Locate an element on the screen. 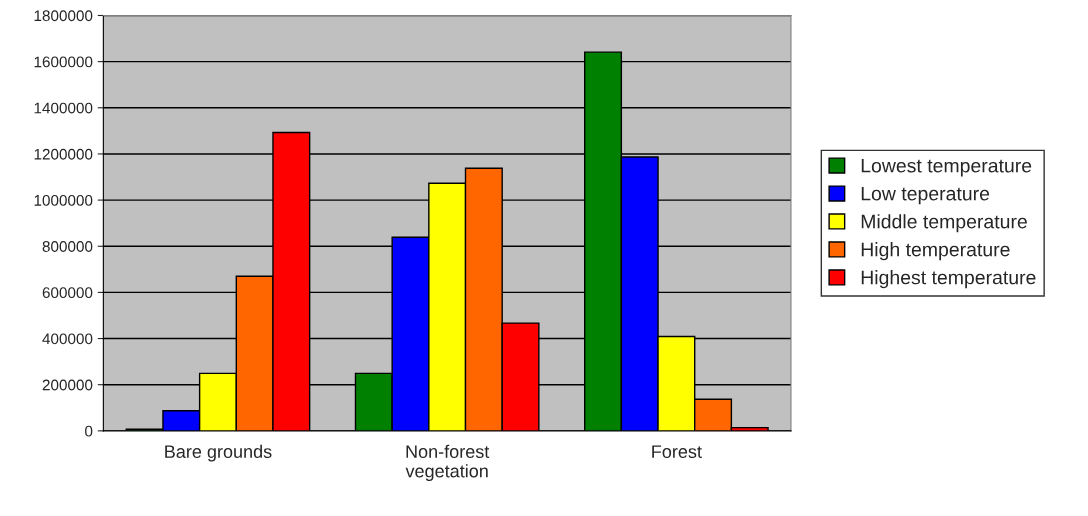 The image size is (1088, 516). x-tick-label: Bare grounds is located at coordinates (218, 453).